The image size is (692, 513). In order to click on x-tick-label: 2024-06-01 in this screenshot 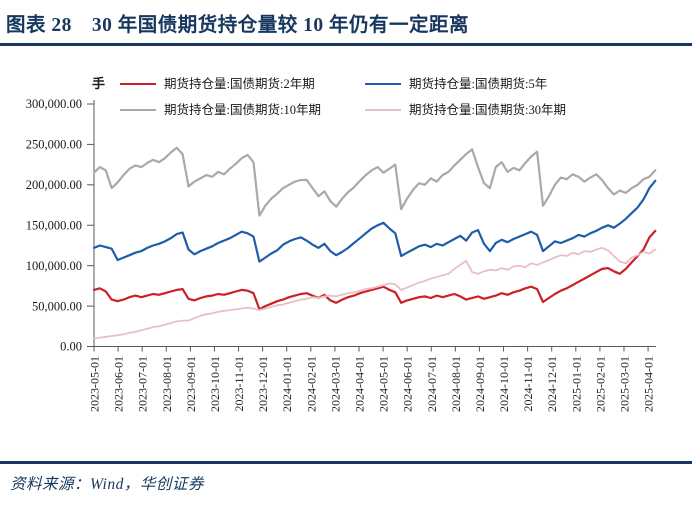, I will do `click(408, 384)`.